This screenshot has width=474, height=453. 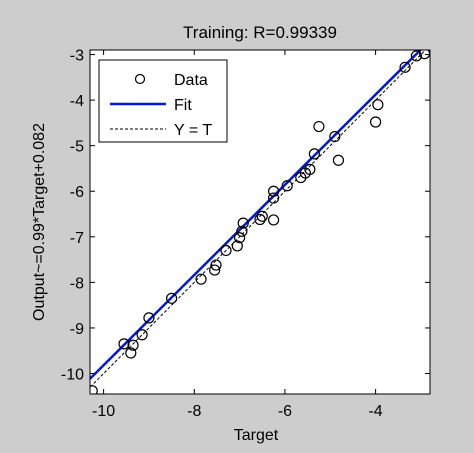 I want to click on y-axis-label: Output~=0.99*Target+0.082, so click(x=39, y=222).